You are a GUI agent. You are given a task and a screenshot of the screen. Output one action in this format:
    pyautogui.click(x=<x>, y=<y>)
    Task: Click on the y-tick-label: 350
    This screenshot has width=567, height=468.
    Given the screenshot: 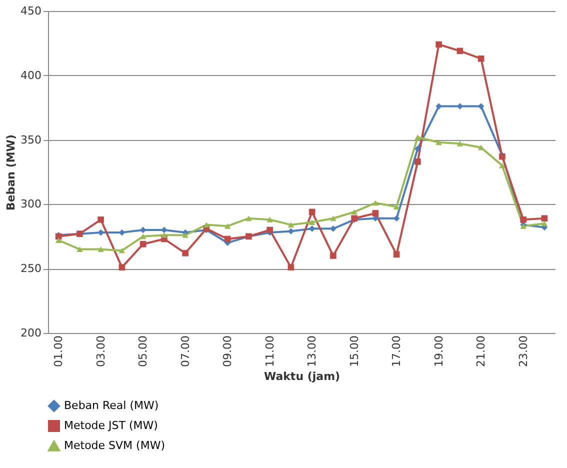 What is the action you would take?
    pyautogui.click(x=31, y=139)
    